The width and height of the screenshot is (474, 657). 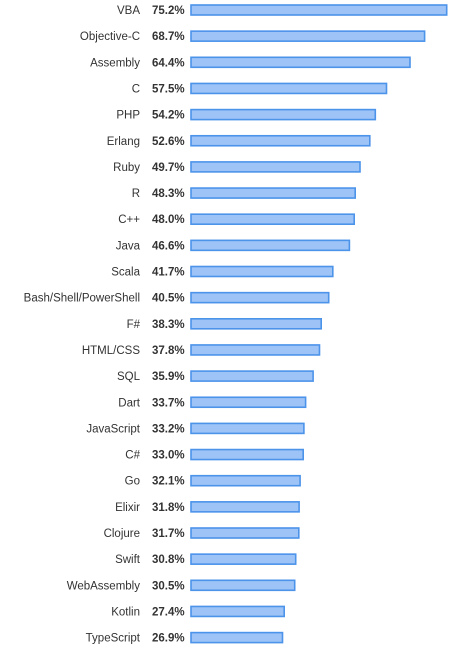 I want to click on bar-row: Bash/Shell/PowerShell 40.5%, so click(x=177, y=298).